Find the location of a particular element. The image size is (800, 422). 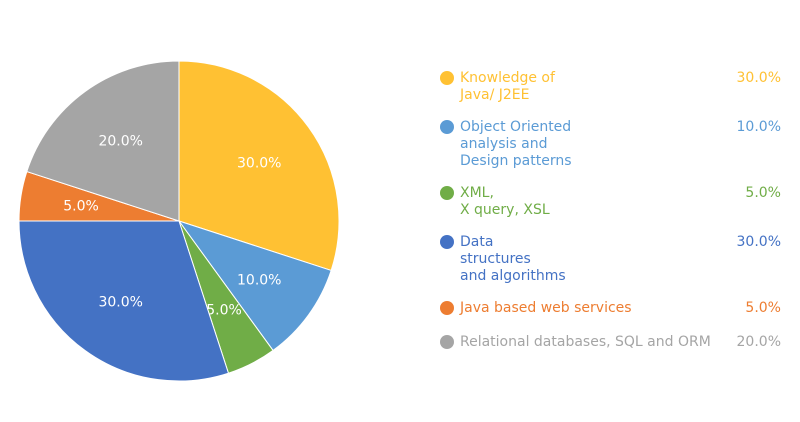

data-label: 10.0% is located at coordinates (259, 280).